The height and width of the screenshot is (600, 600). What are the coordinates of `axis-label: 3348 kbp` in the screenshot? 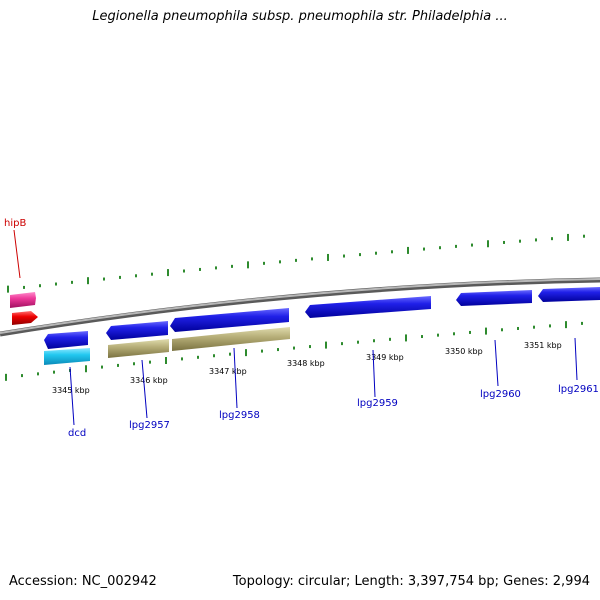 It's located at (306, 363).